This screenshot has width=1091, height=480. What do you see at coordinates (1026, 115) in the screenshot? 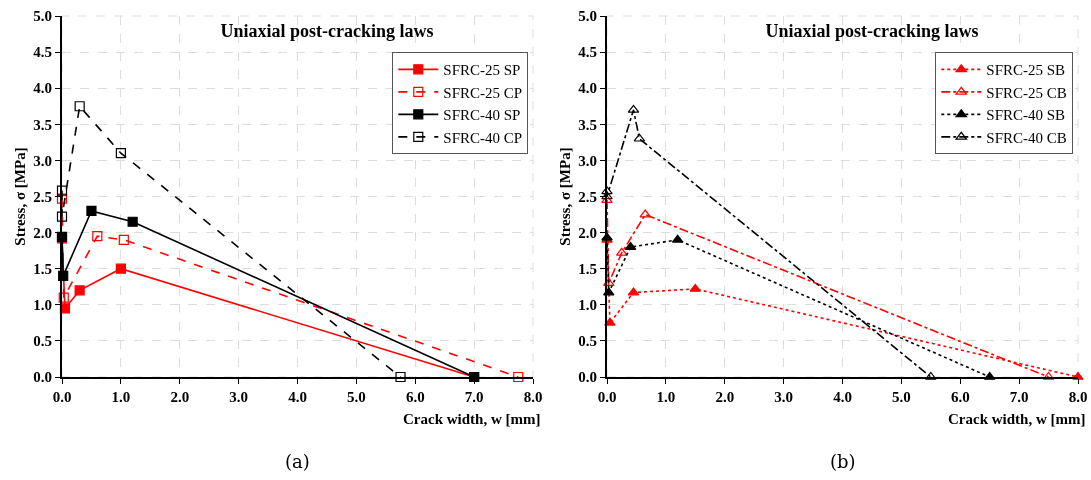
I see `legend-label: SFRC-40 SB` at bounding box center [1026, 115].